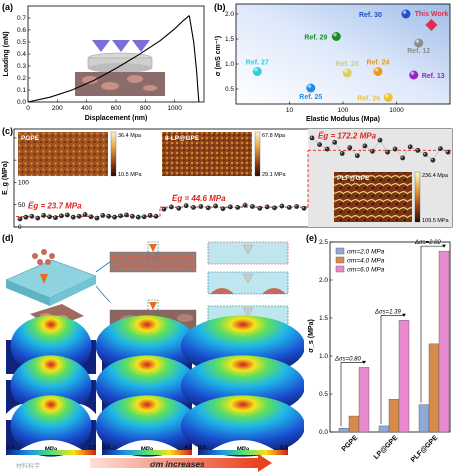 The height and width of the screenshot is (473, 454). Describe the element at coordinates (315, 38) in the screenshot. I see `point-label: Ref. 29` at that location.